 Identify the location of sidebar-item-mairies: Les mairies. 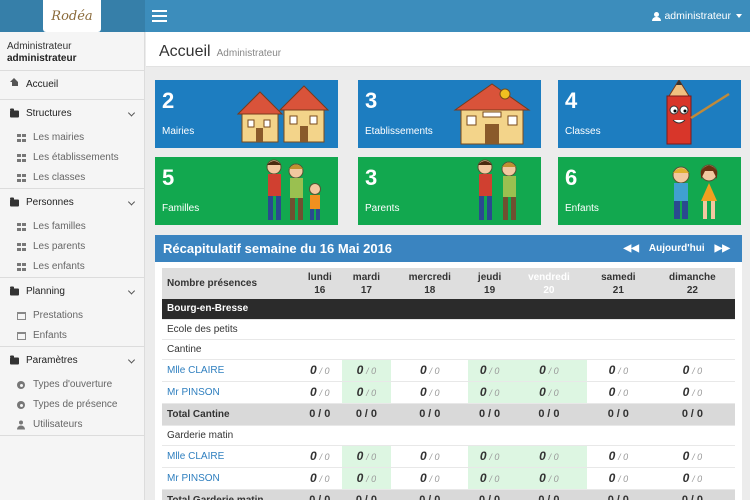
(72, 138).